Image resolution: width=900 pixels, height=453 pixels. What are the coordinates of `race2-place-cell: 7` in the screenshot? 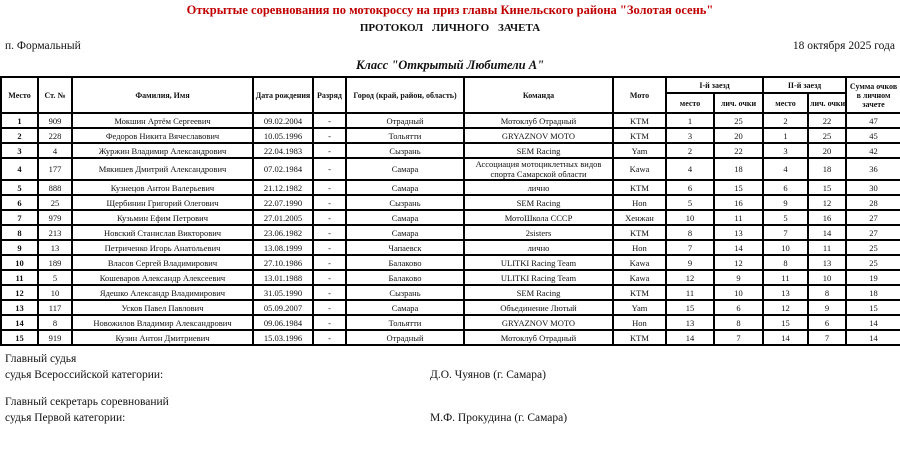 It's located at (785, 232).